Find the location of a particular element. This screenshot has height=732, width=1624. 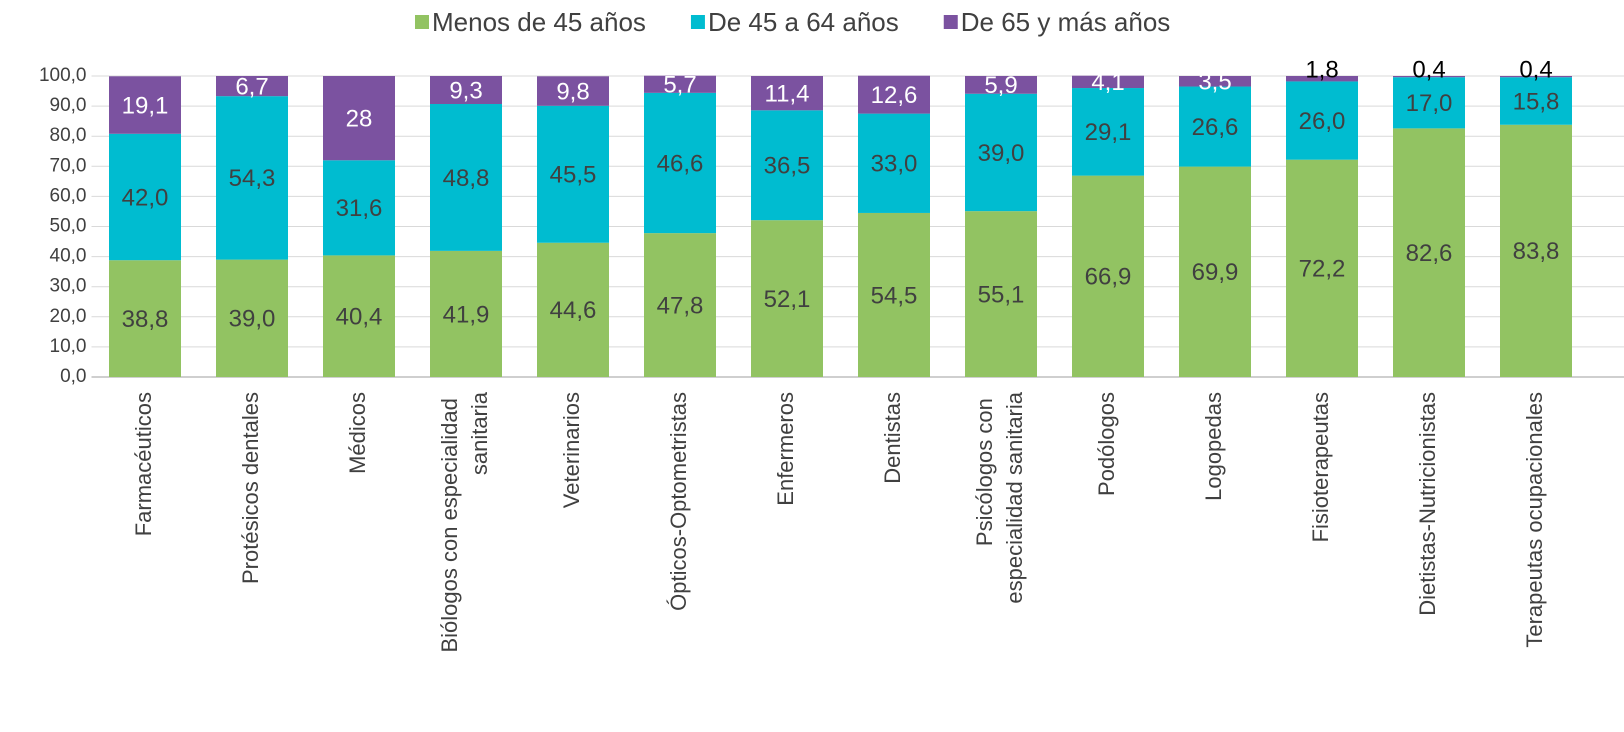

x-tick-label-line: Veterinarios is located at coordinates (571, 450).